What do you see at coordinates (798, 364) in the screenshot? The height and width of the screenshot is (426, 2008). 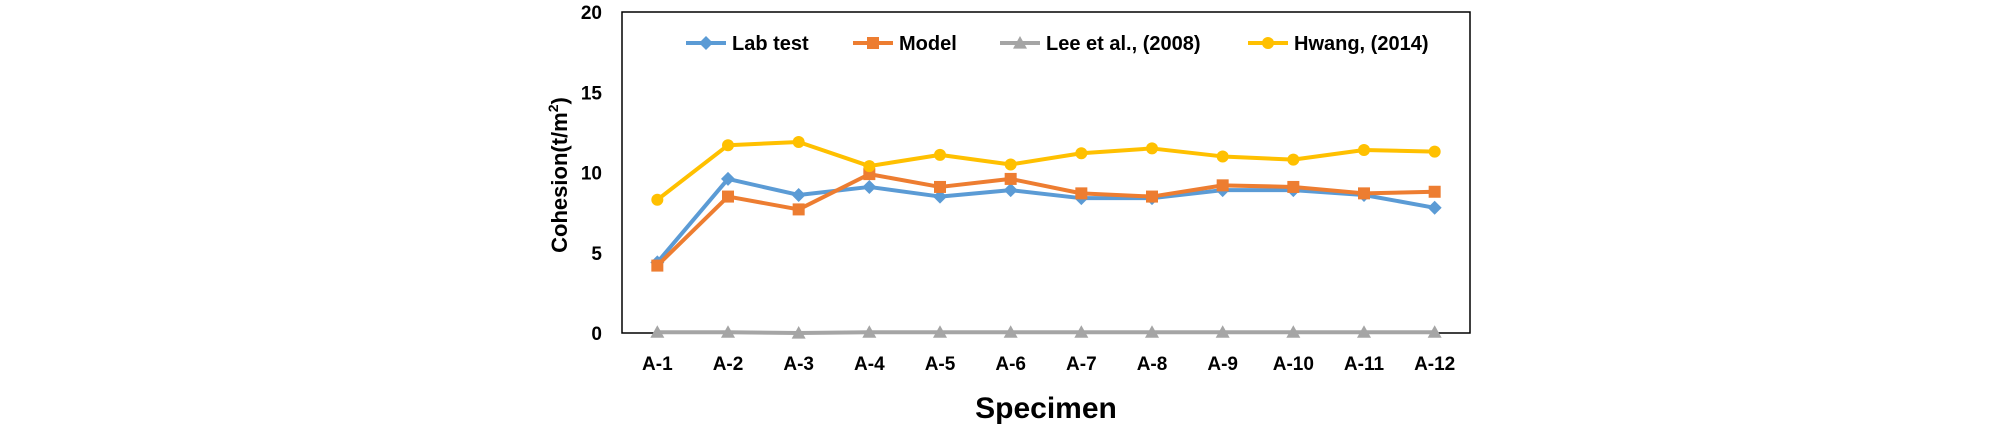 I see `x-tick-label: A-3` at bounding box center [798, 364].